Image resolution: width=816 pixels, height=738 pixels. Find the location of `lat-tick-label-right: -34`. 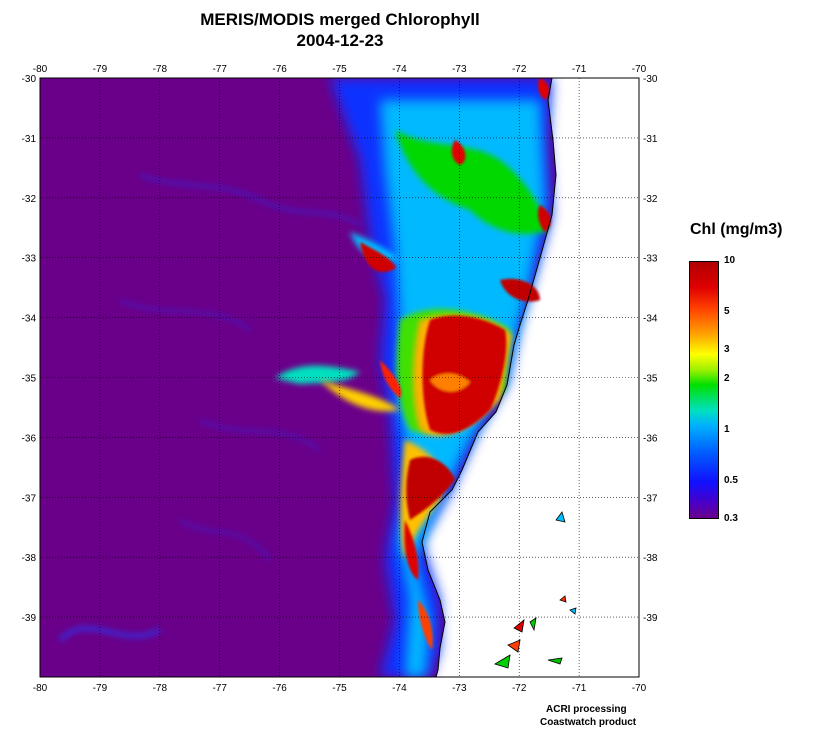

lat-tick-label-right: -34 is located at coordinates (650, 319).